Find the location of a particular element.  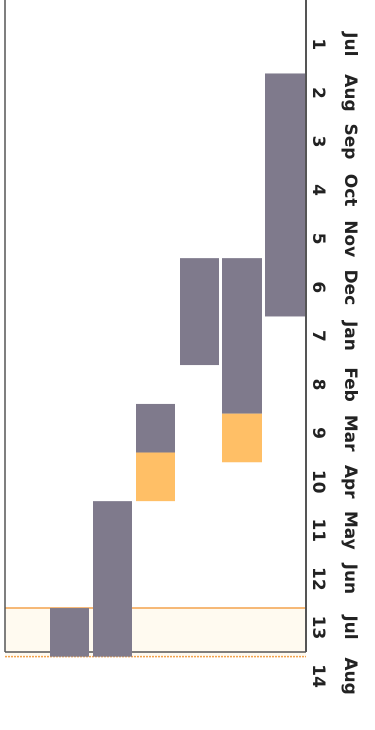

period-label: 6 is located at coordinates (318, 287).